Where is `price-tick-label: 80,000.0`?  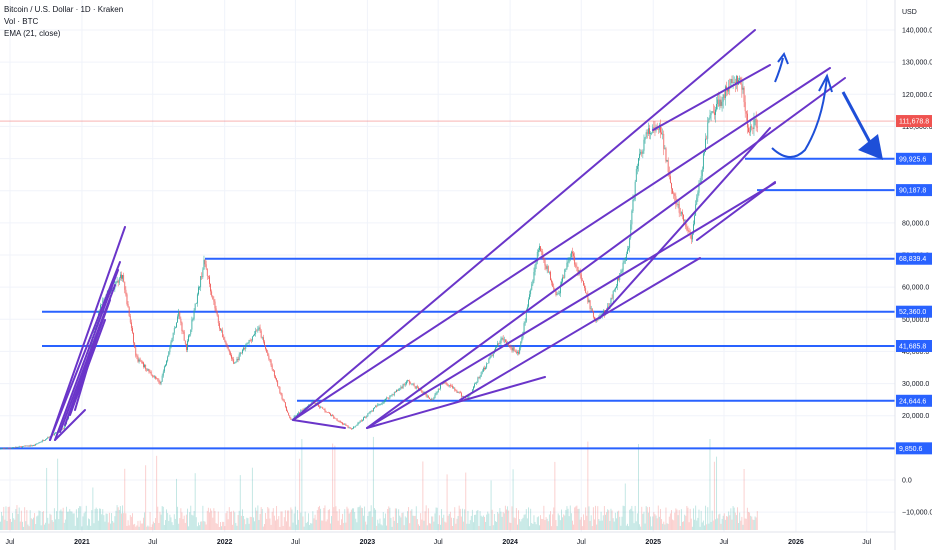 price-tick-label: 80,000.0 is located at coordinates (915, 223).